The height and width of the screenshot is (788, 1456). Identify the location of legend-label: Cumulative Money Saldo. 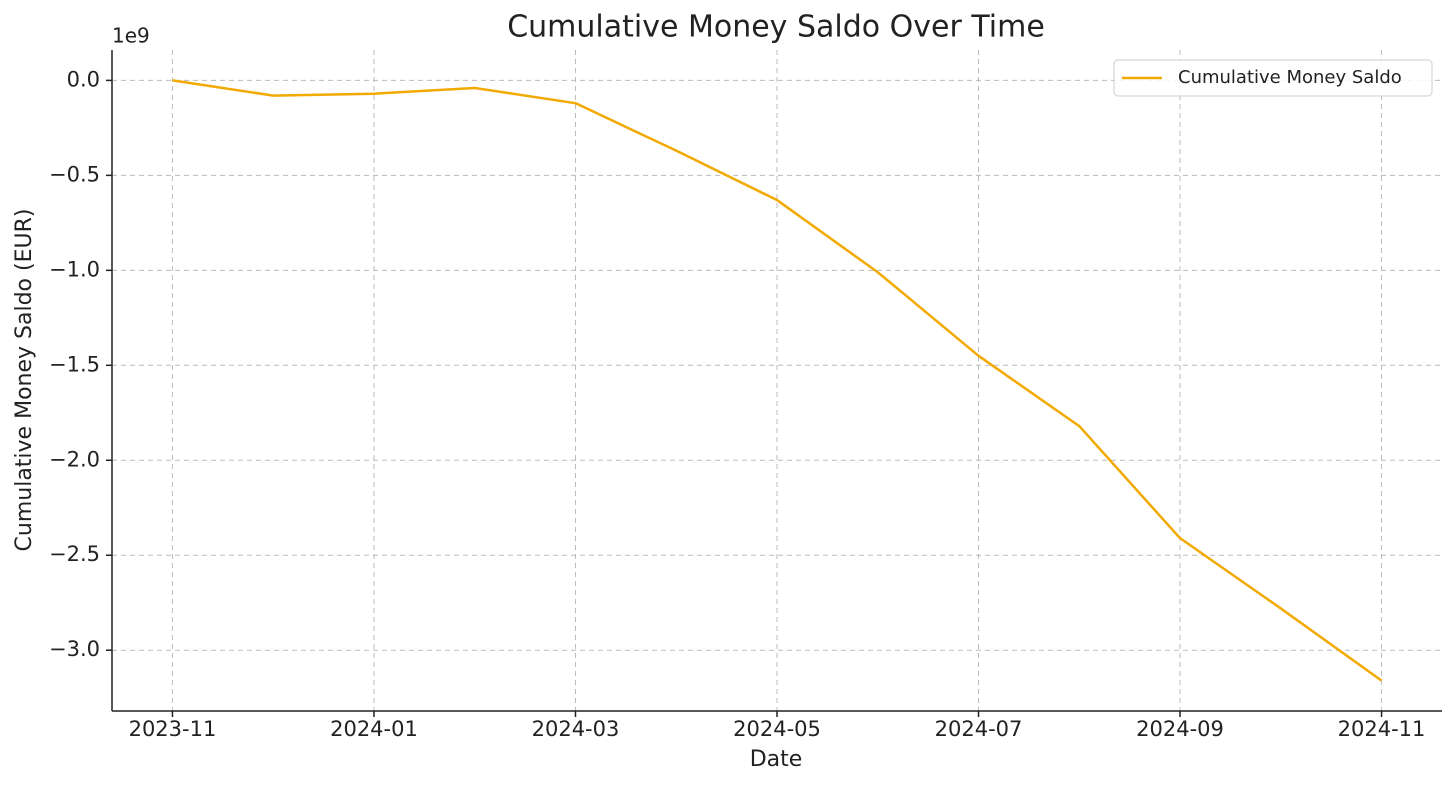
(1290, 77).